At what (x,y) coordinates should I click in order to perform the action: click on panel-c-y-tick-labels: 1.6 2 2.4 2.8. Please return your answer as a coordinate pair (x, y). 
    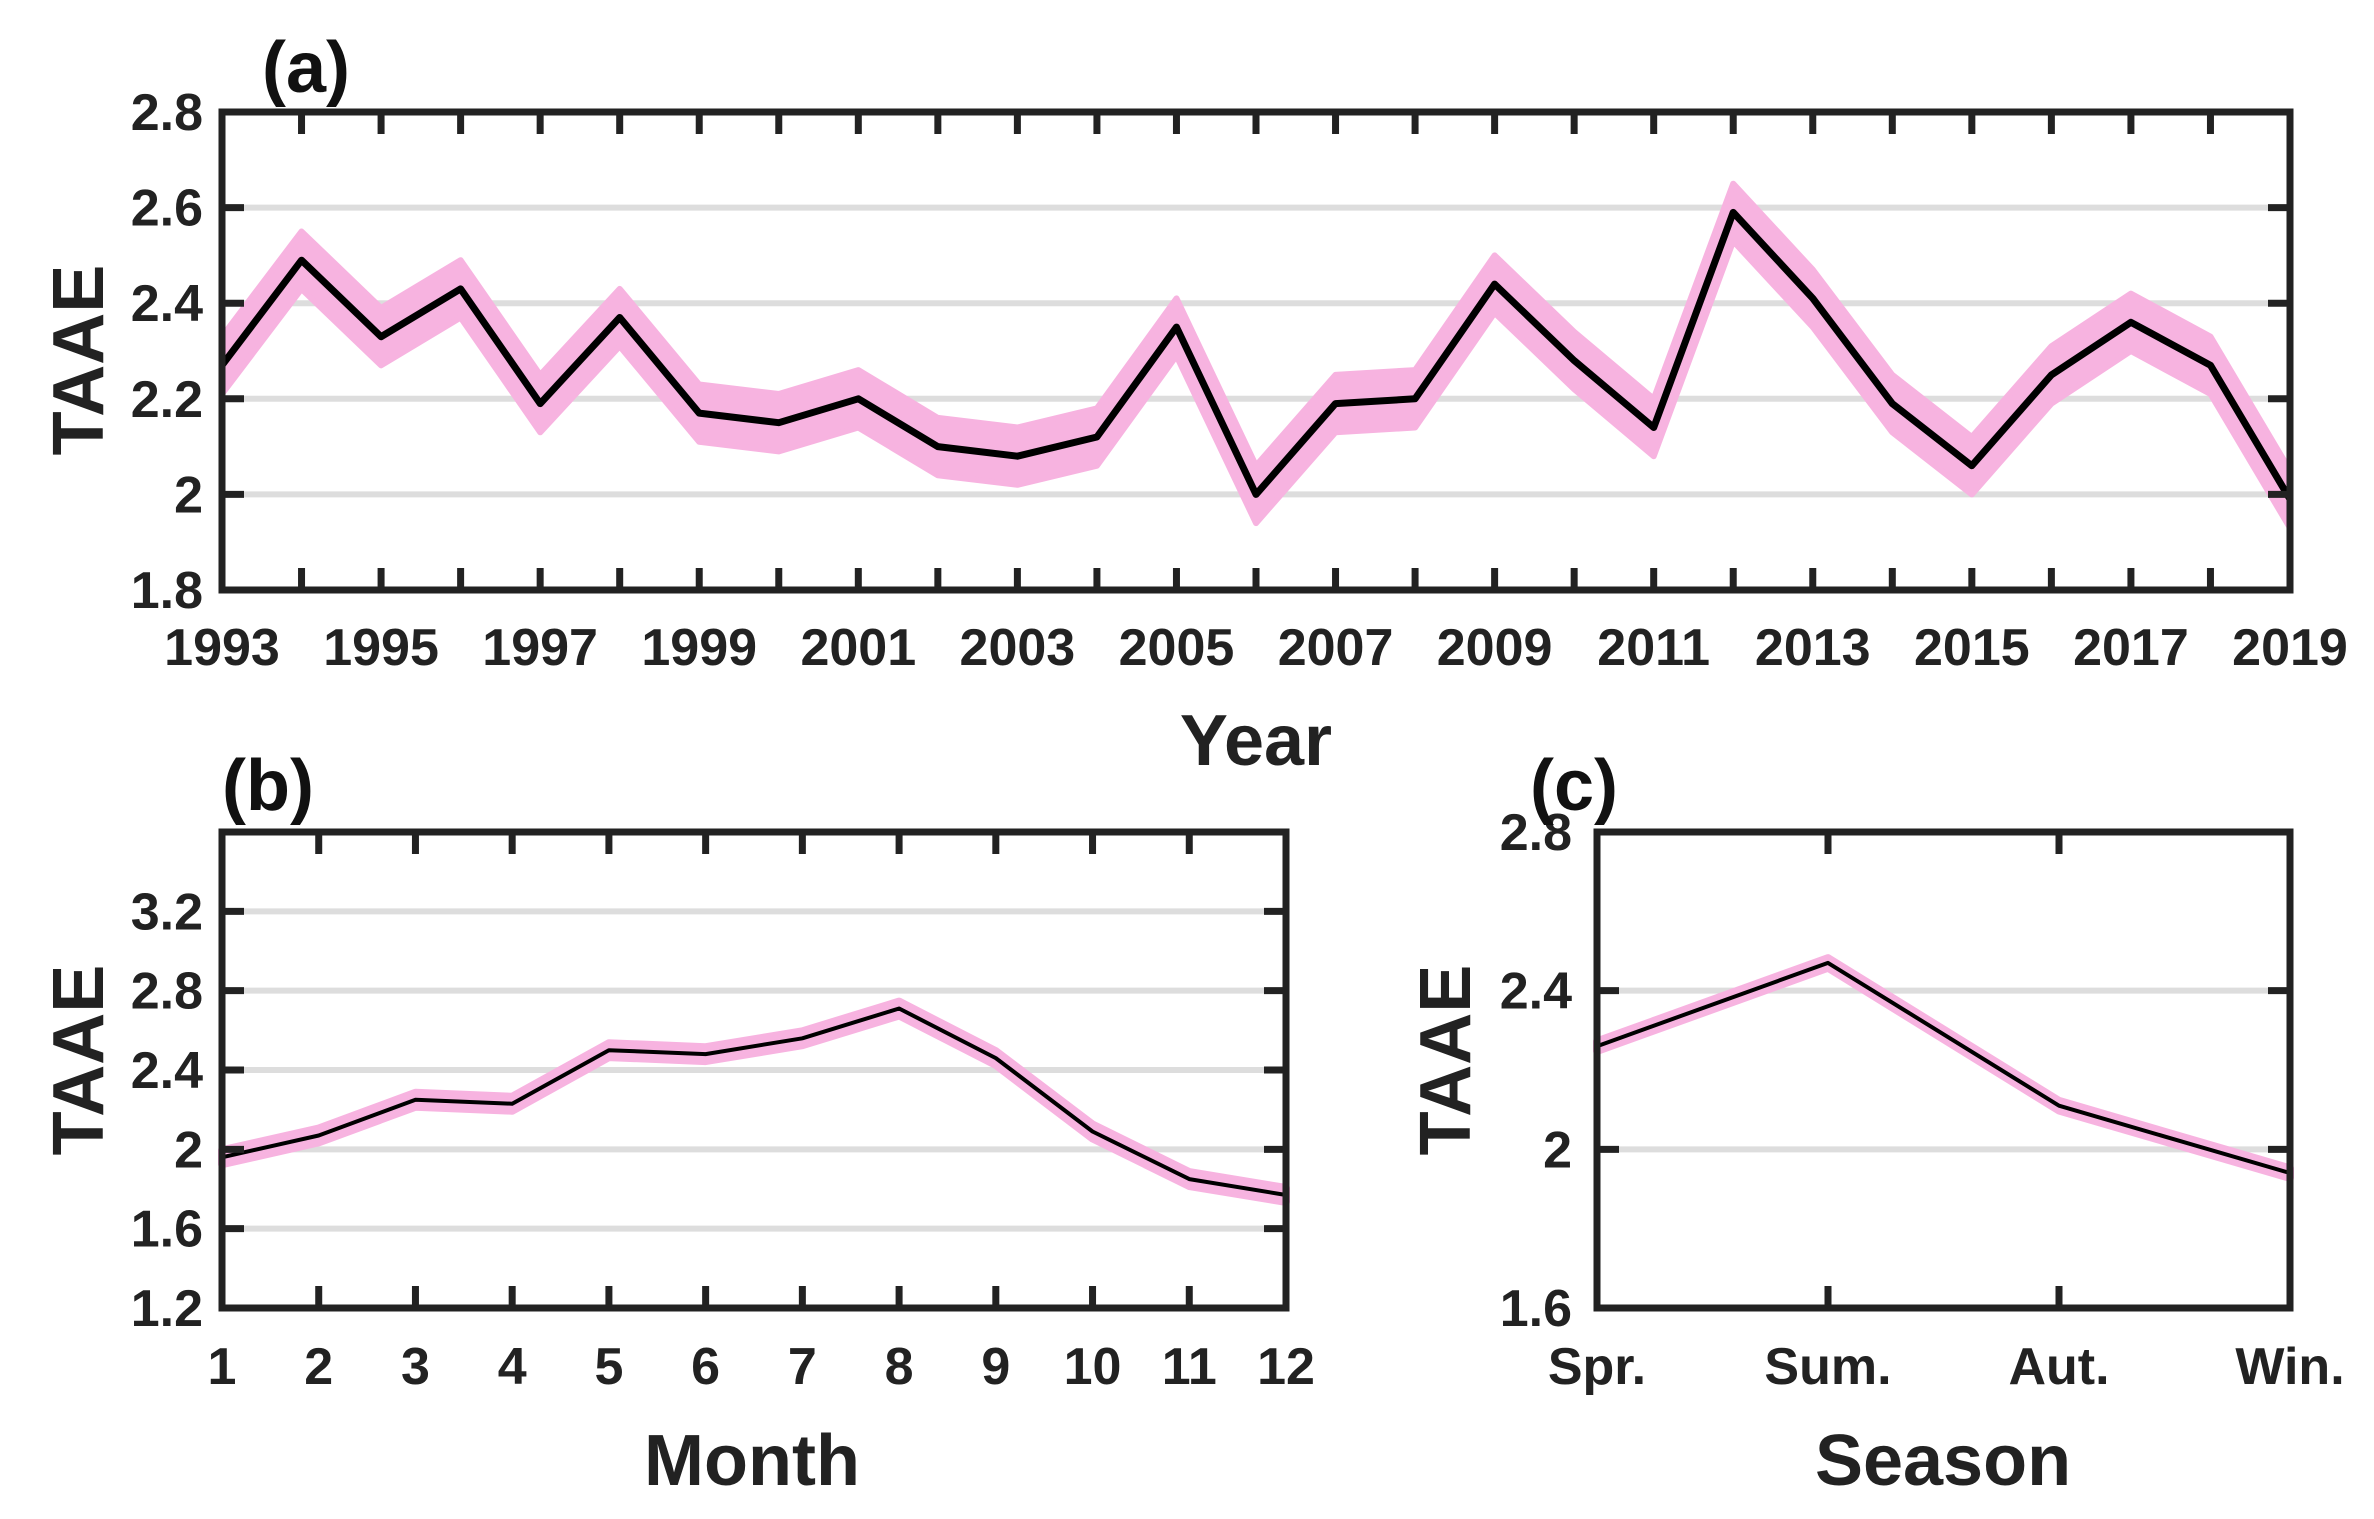
    Looking at the image, I should click on (1536, 1071).